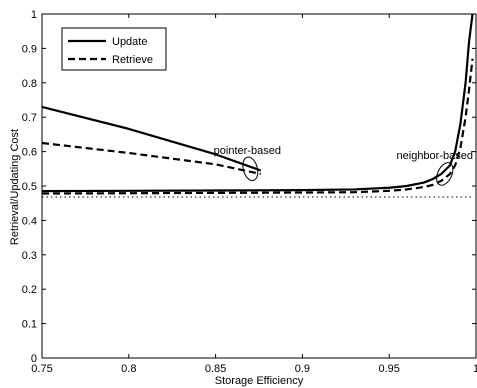 This screenshot has height=388, width=477. I want to click on x-tick-label: 0.8, so click(128, 369).